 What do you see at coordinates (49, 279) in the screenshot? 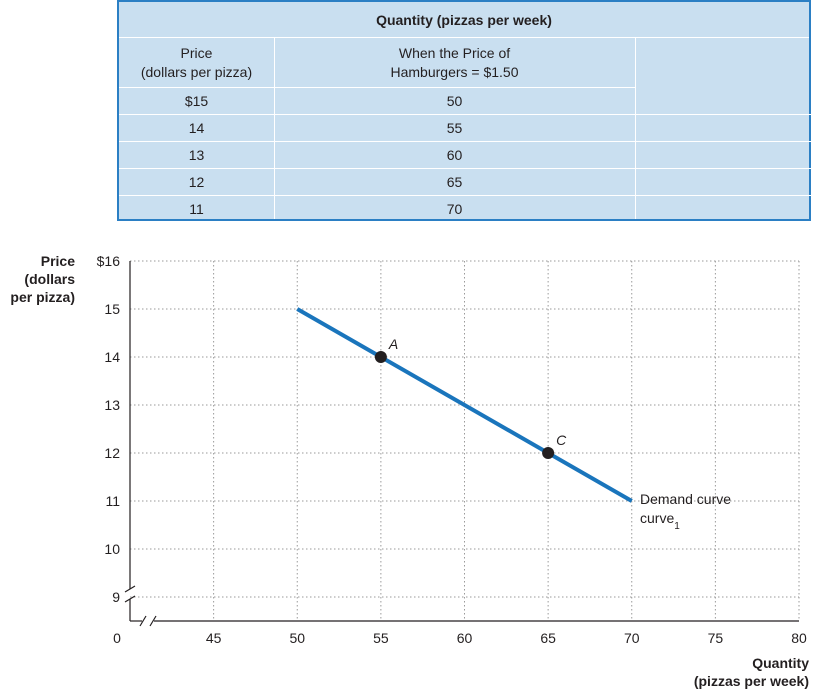
I see `y-axis-title-line2: (dollars` at bounding box center [49, 279].